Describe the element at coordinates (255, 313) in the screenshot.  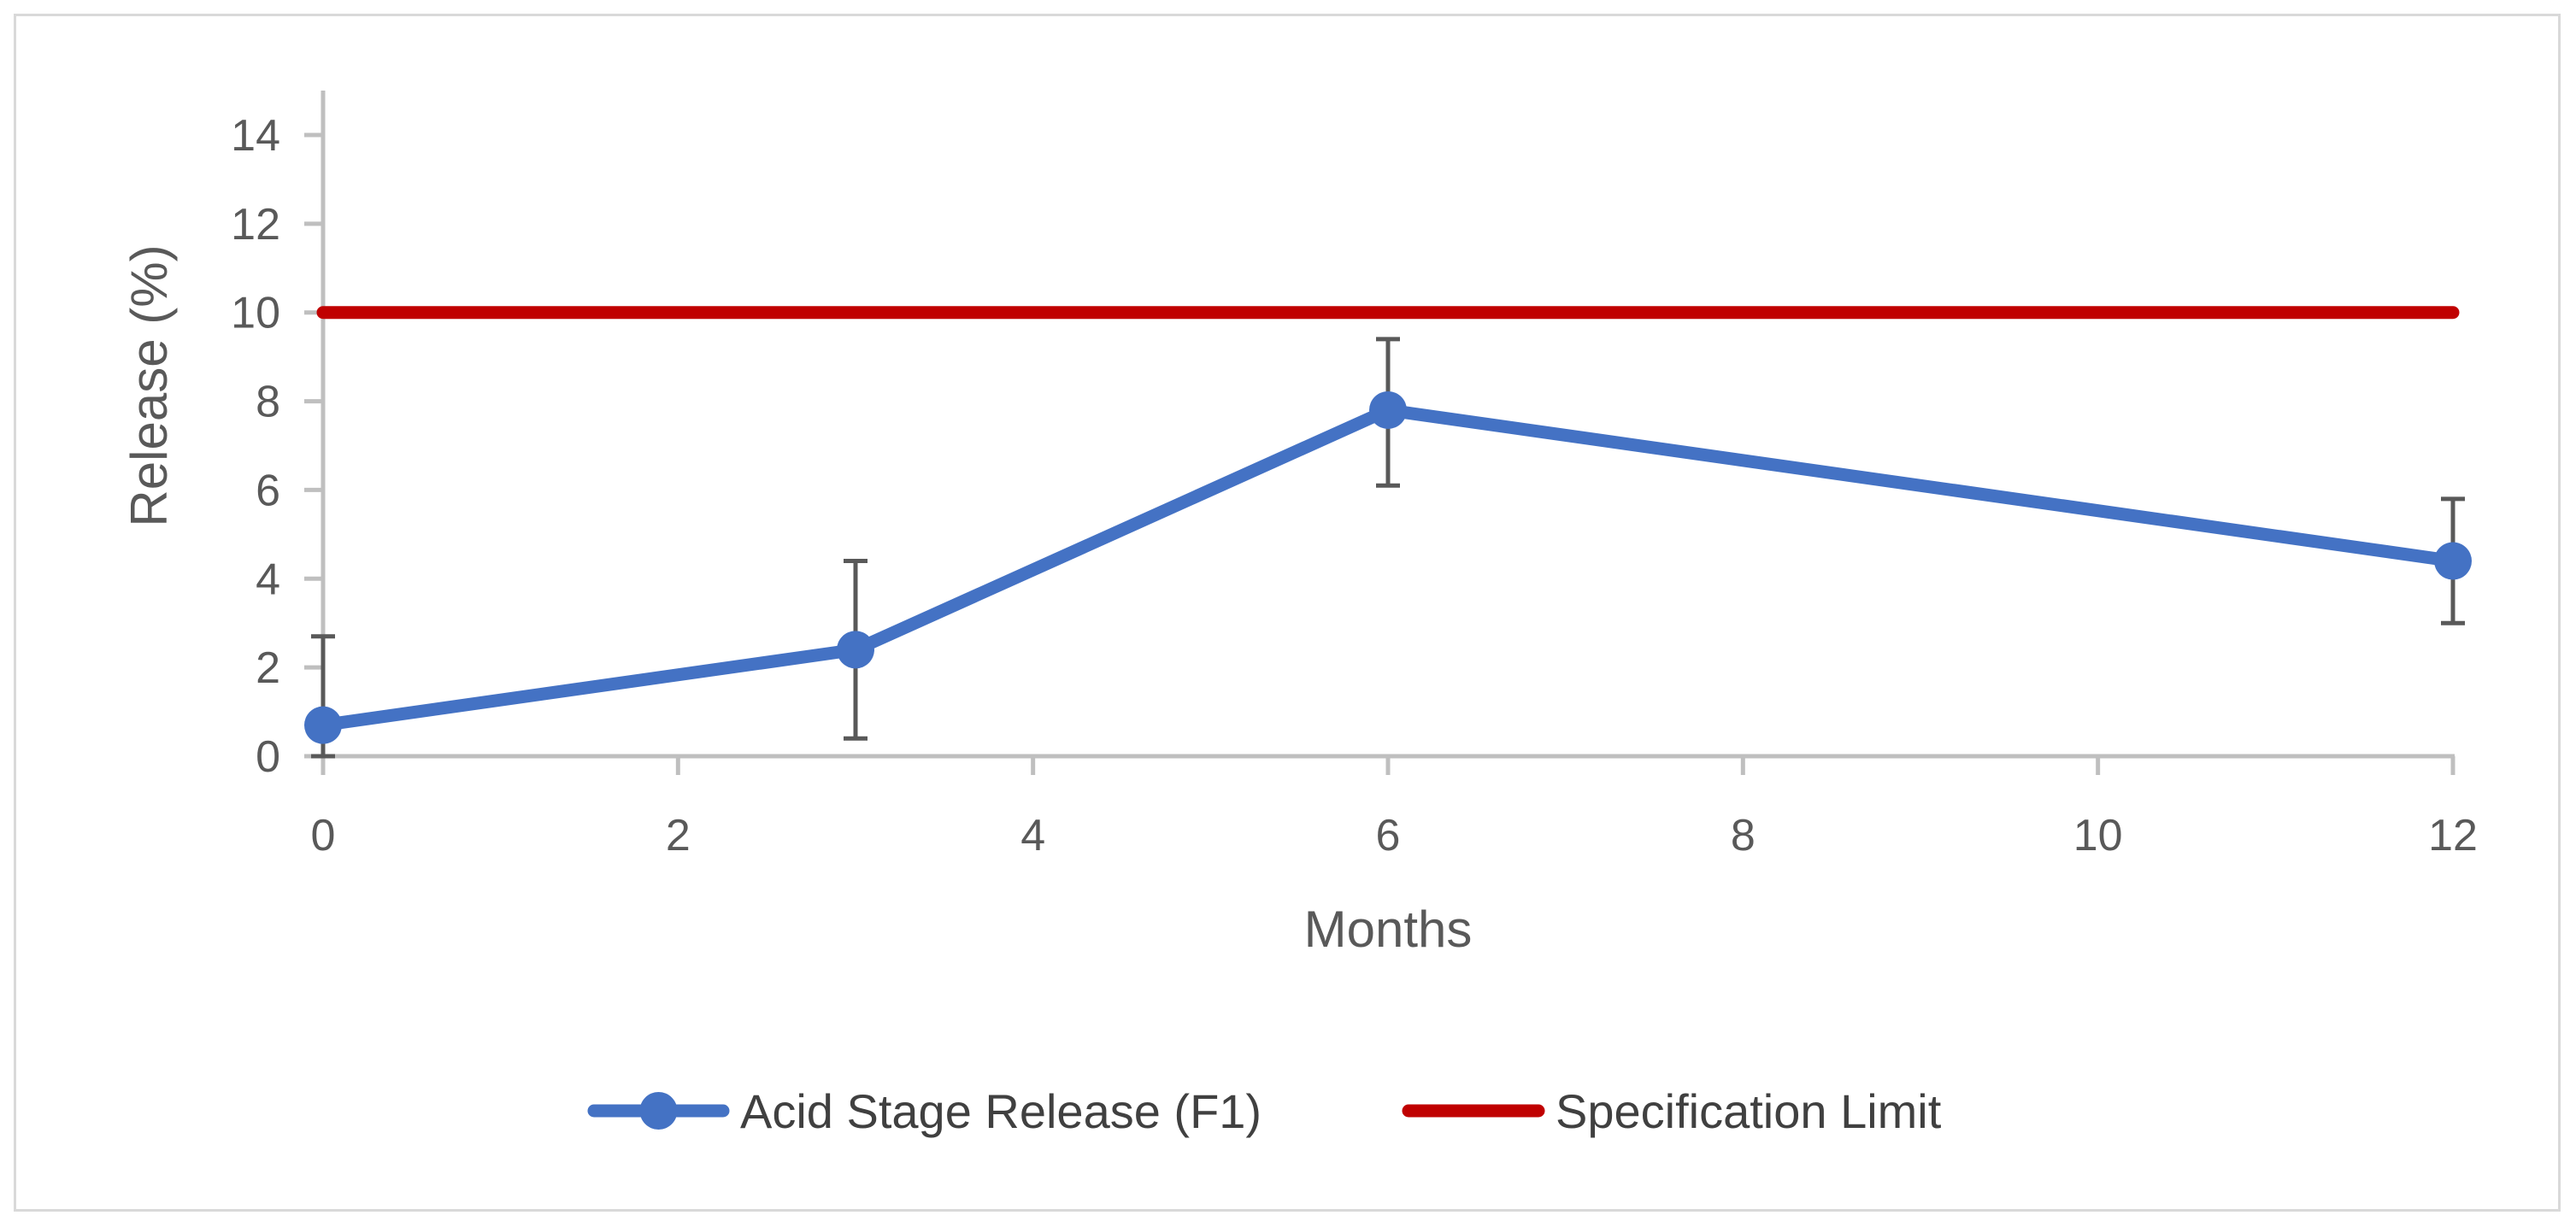
I see `y-tick-label: 10` at that location.